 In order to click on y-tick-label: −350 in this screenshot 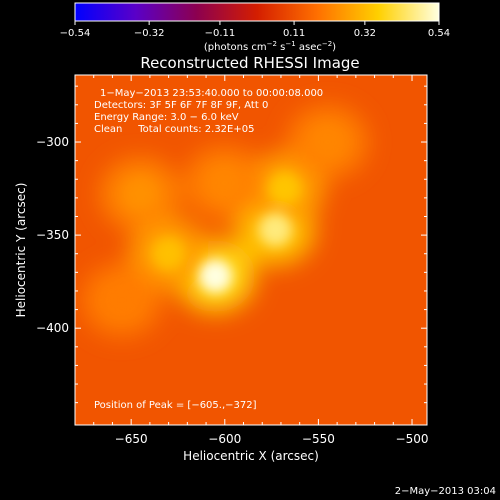, I will do `click(52, 235)`.